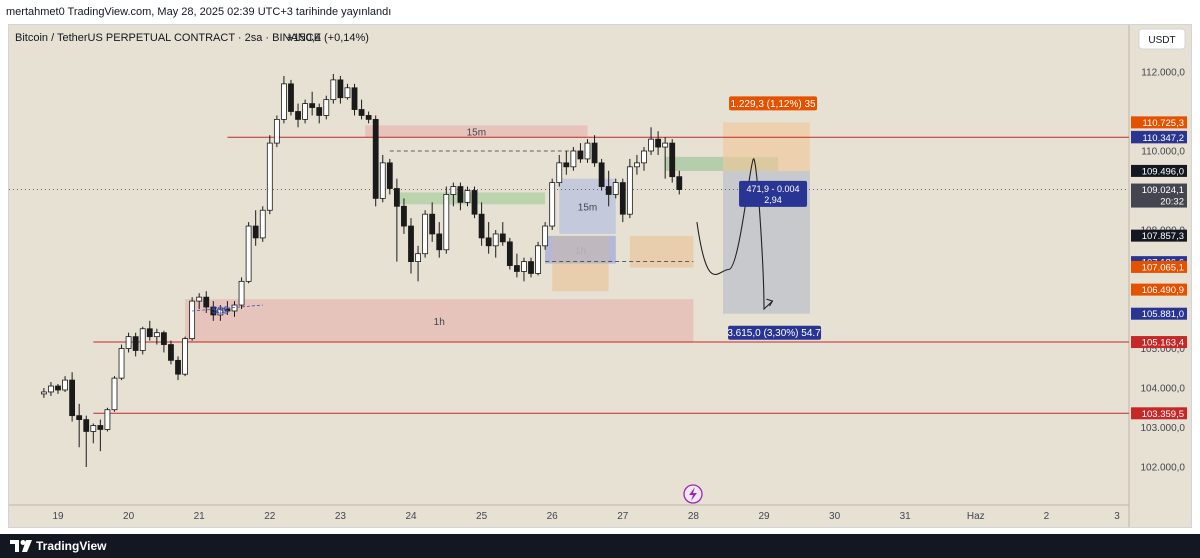  I want to click on position-target-text: 1.229,3 (1,12%) 35, so click(773, 104).